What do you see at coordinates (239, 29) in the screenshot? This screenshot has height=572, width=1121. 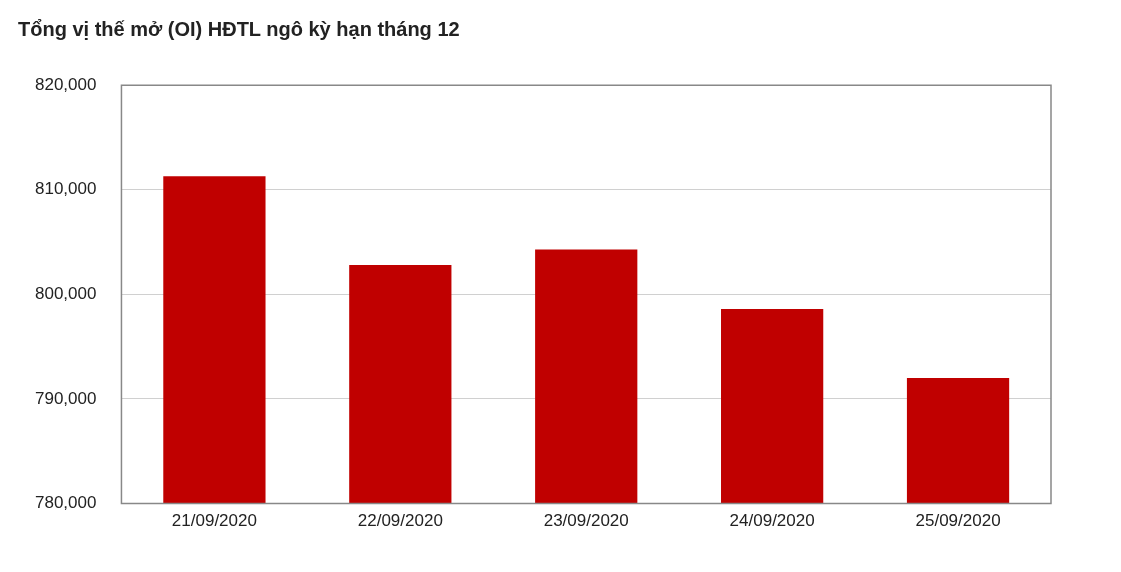 I see `chart-title: Tổng vị thế mở (OI) HĐTL ngô kỳ hạn tháng 12` at bounding box center [239, 29].